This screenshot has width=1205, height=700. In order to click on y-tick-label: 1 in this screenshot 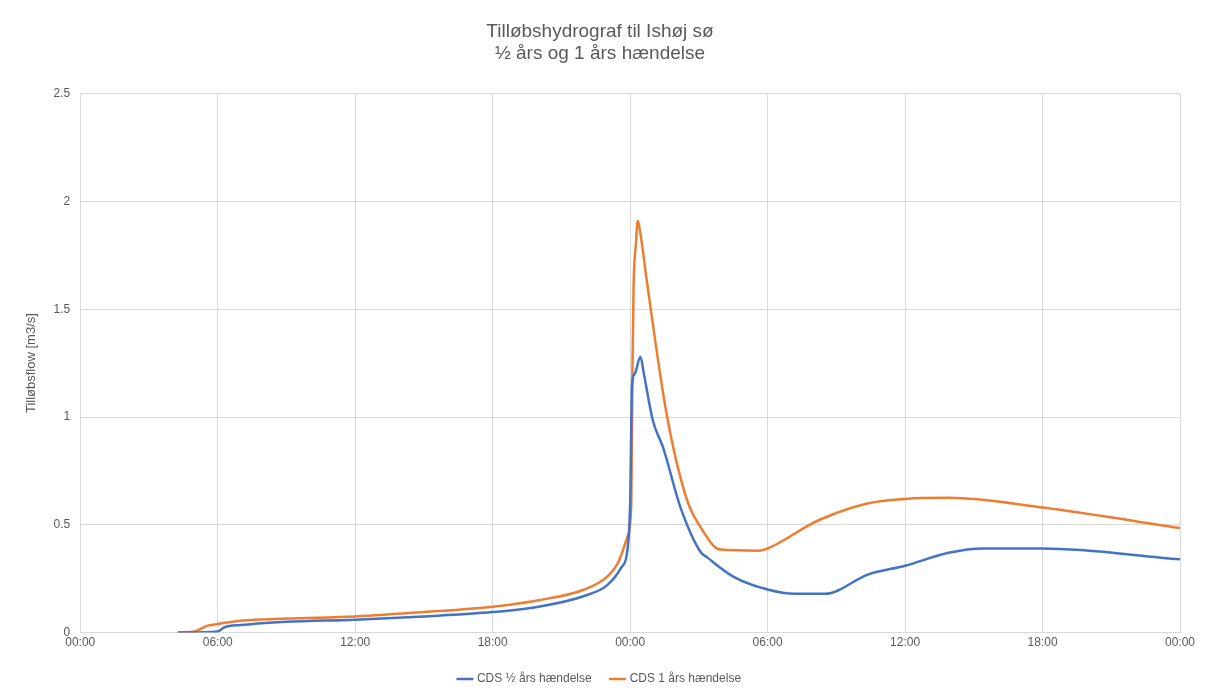, I will do `click(67, 416)`.